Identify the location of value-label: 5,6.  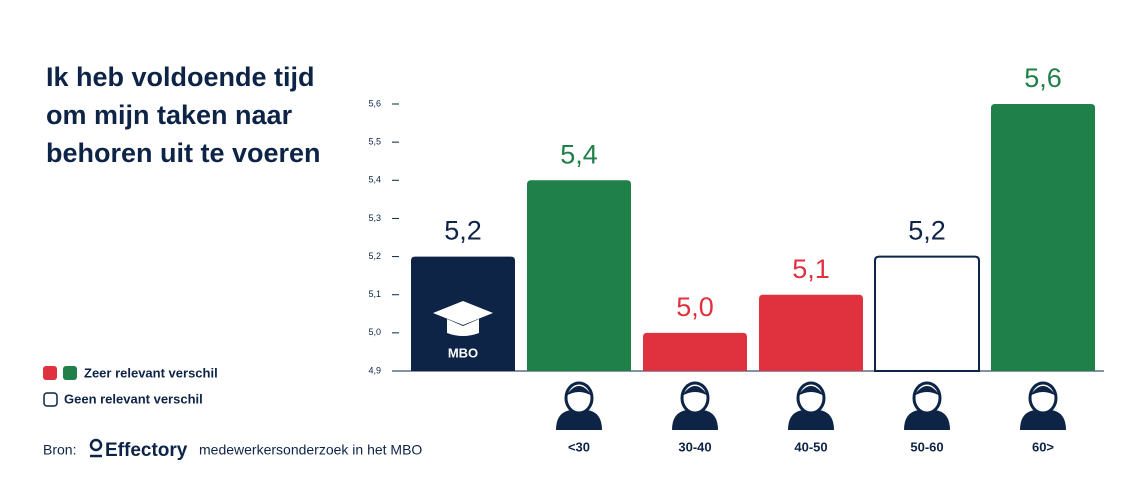
(1043, 78).